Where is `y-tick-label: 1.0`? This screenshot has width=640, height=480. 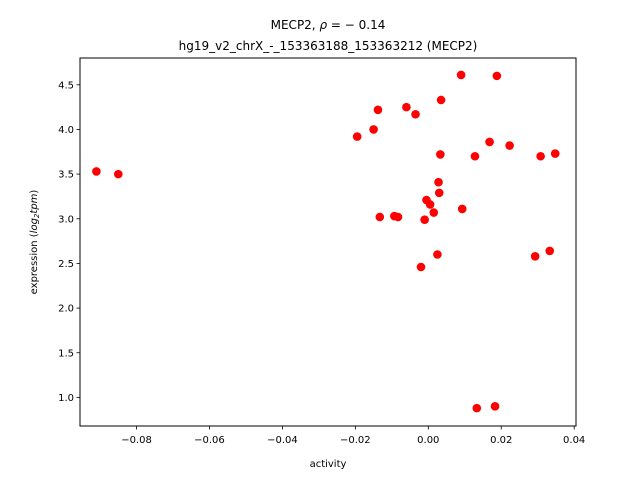 y-tick-label: 1.0 is located at coordinates (66, 398).